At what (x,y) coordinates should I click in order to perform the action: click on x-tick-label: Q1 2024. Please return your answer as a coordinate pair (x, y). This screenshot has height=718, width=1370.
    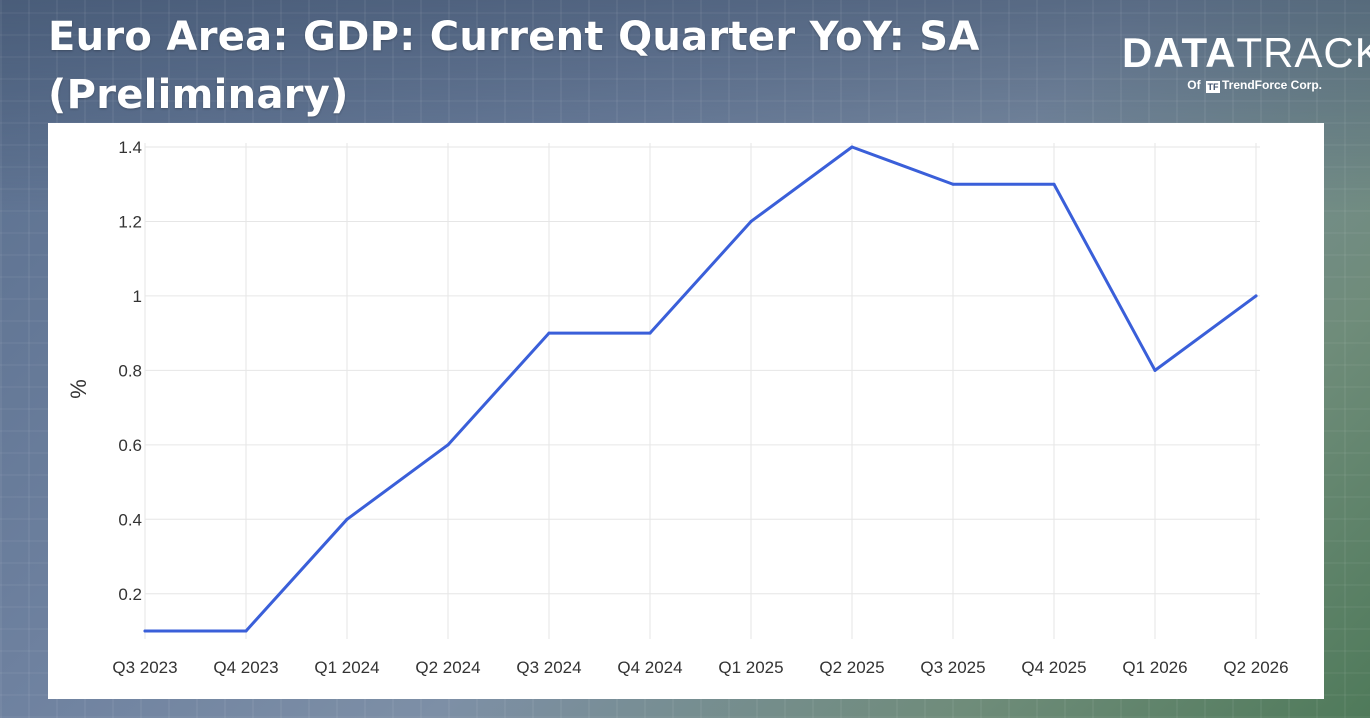
    Looking at the image, I should click on (346, 667).